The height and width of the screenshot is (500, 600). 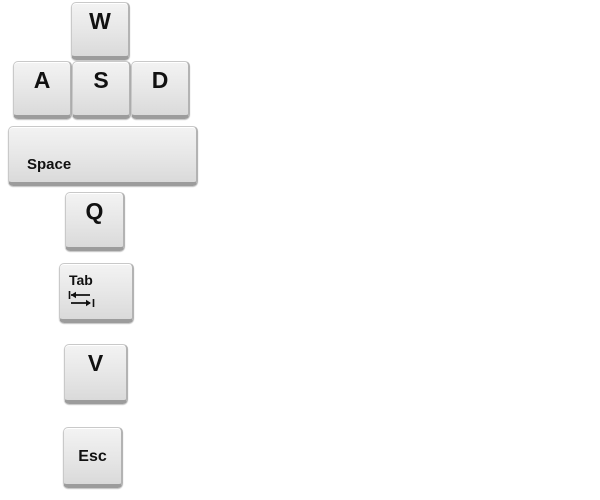 What do you see at coordinates (100, 21) in the screenshot?
I see `key-w-label: W` at bounding box center [100, 21].